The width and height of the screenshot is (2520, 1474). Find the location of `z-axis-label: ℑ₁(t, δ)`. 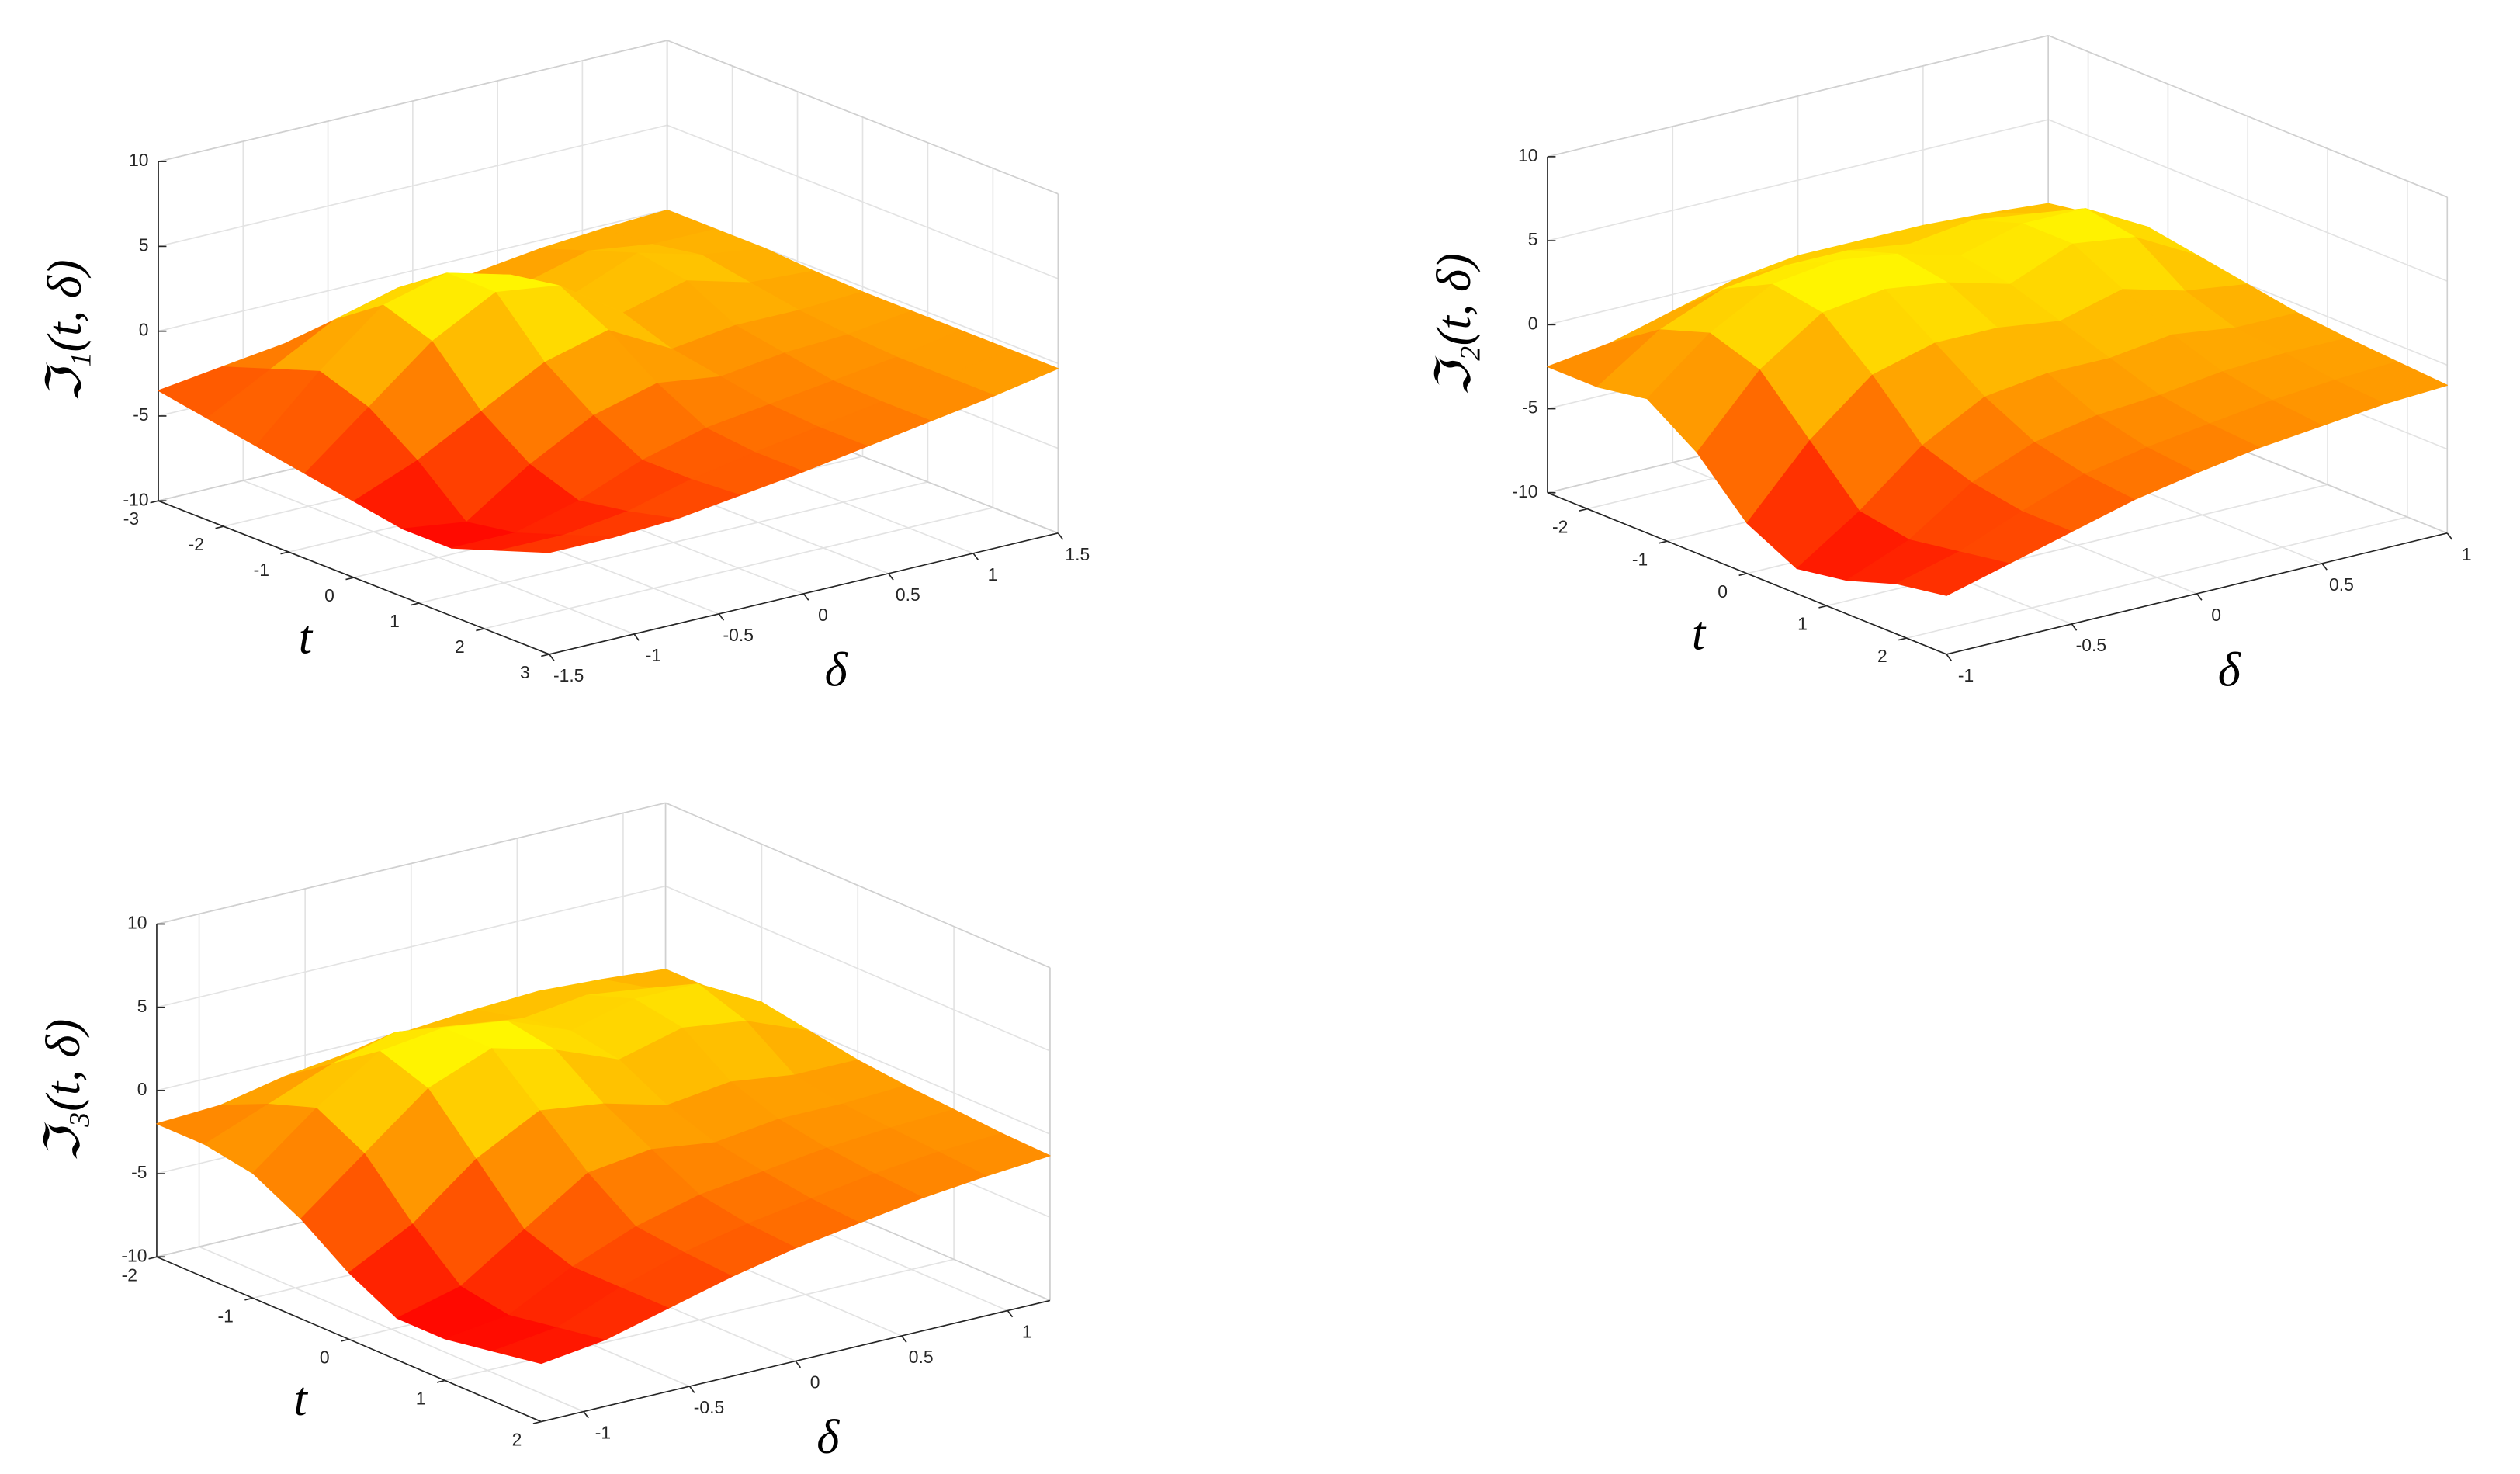

z-axis-label: ℑ₁(t, δ) is located at coordinates (65, 330).